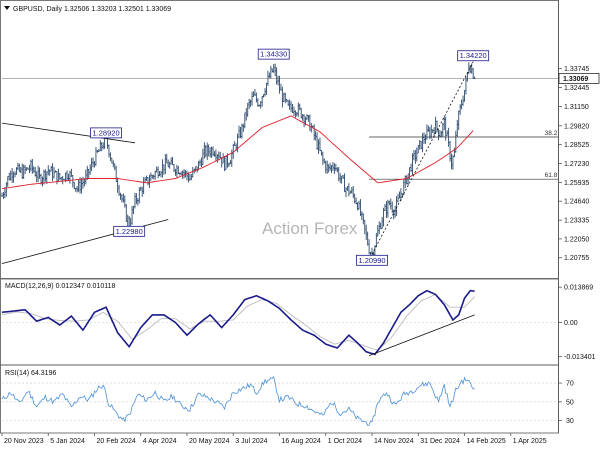 This screenshot has height=450, width=600. What do you see at coordinates (570, 402) in the screenshot?
I see `rsi-y-tick-label: 50` at bounding box center [570, 402].